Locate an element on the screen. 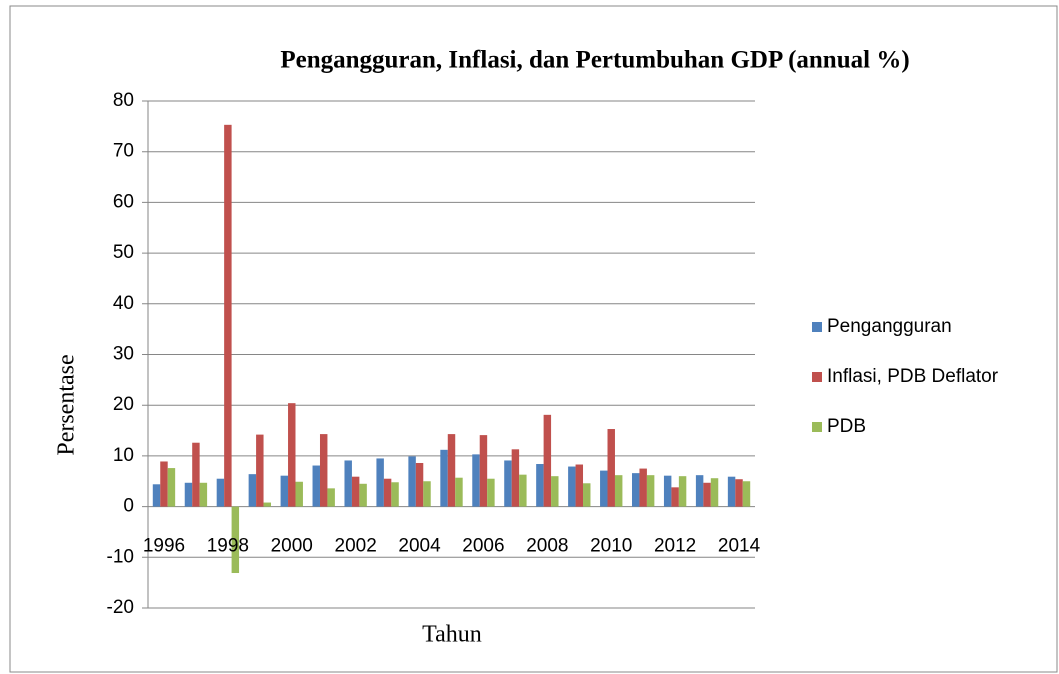  x-tick-label: 2008 is located at coordinates (547, 546).